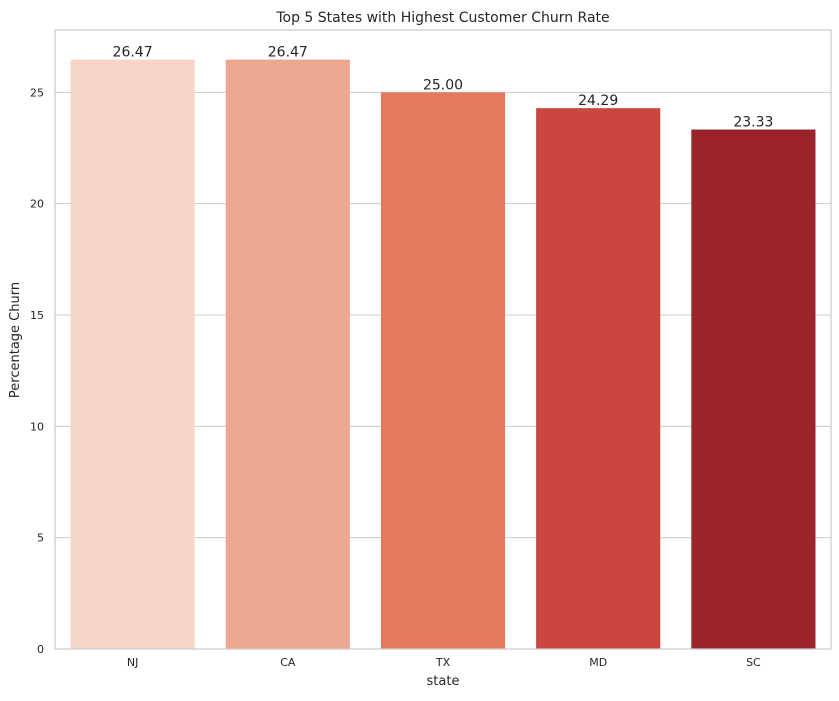 The height and width of the screenshot is (701, 839). Describe the element at coordinates (598, 101) in the screenshot. I see `data-label-md: 24.29` at that location.